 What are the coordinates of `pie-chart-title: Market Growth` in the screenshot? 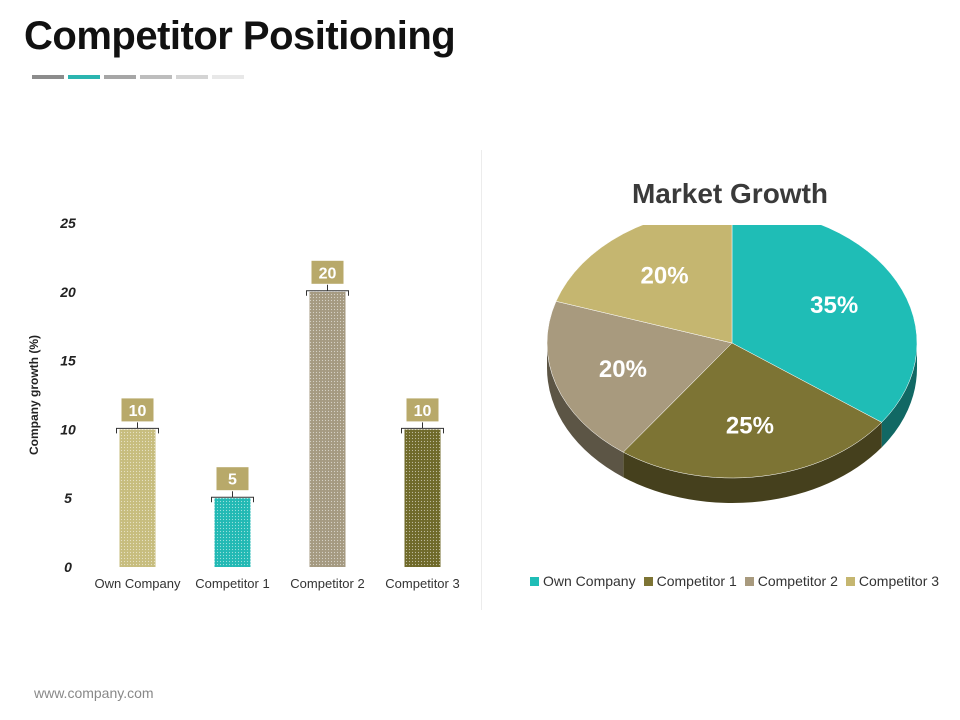 It's located at (730, 193).